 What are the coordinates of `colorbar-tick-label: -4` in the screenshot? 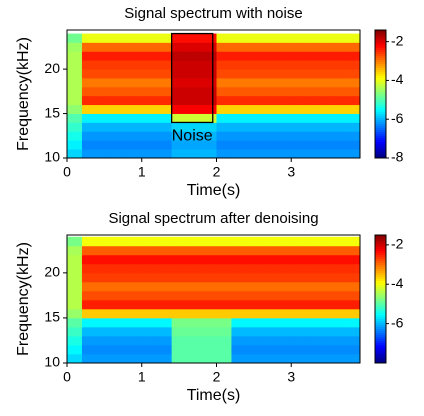 It's located at (397, 283).